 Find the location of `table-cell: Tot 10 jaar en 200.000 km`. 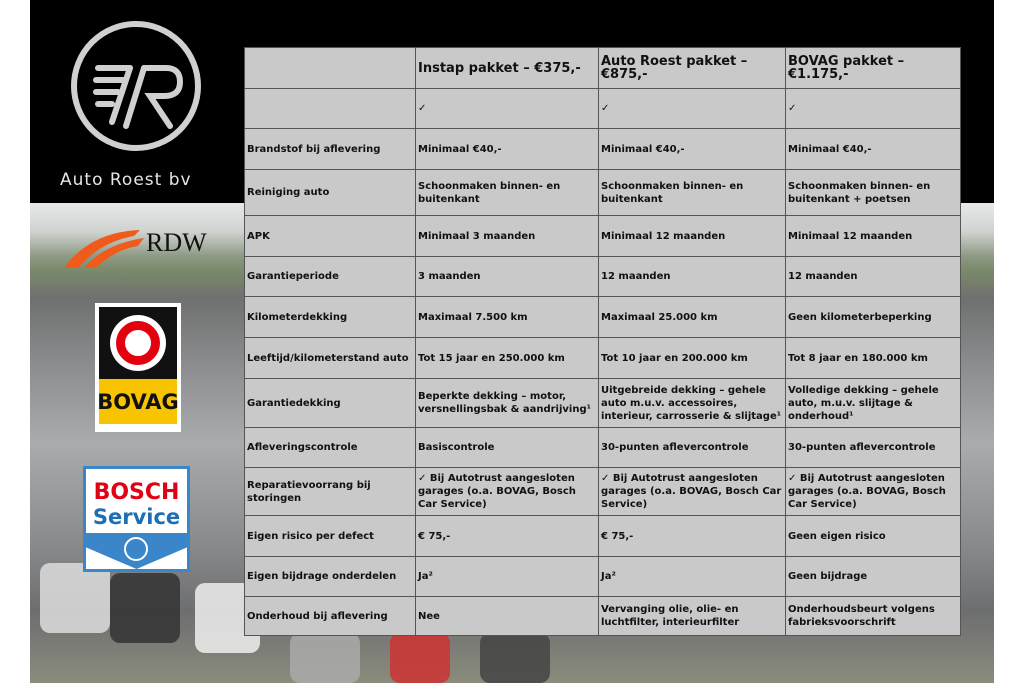

table-cell: Tot 10 jaar en 200.000 km is located at coordinates (692, 358).